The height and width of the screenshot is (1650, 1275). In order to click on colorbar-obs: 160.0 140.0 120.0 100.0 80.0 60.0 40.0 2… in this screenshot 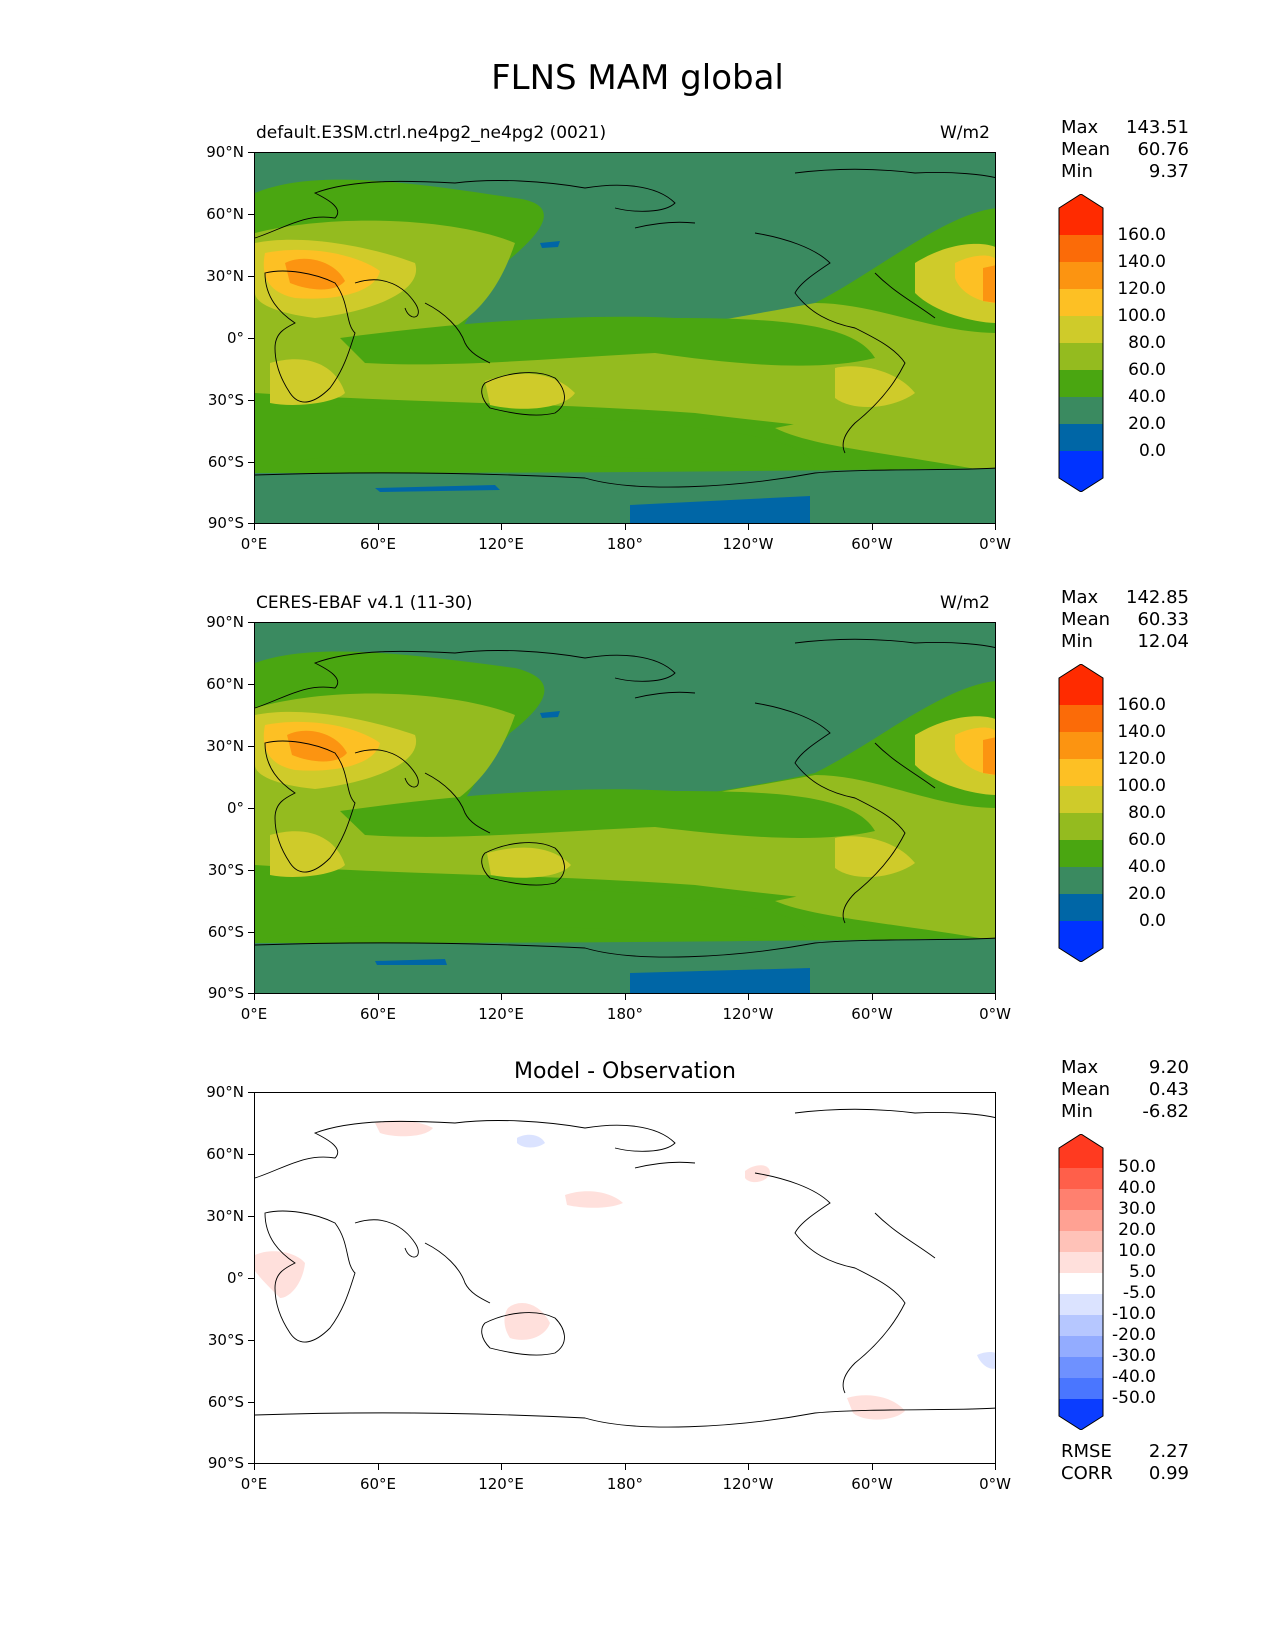, I will do `click(1112, 814)`.